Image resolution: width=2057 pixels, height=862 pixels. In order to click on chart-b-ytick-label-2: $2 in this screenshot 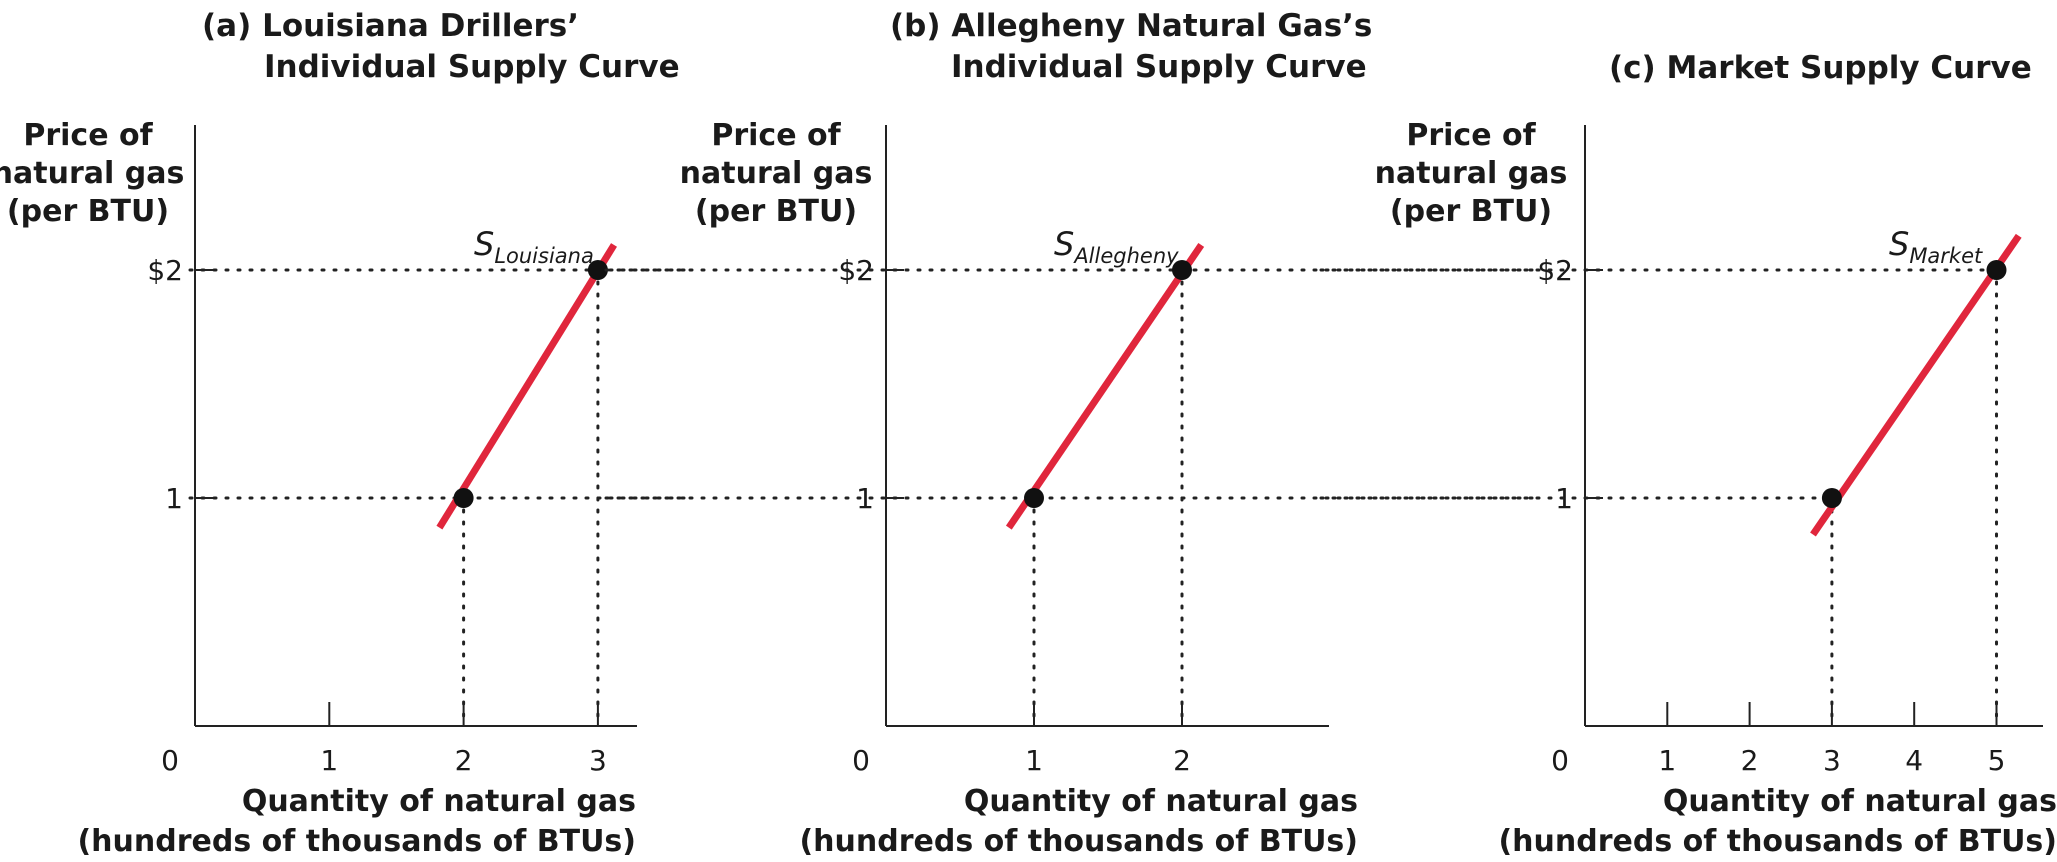, I will do `click(856, 270)`.